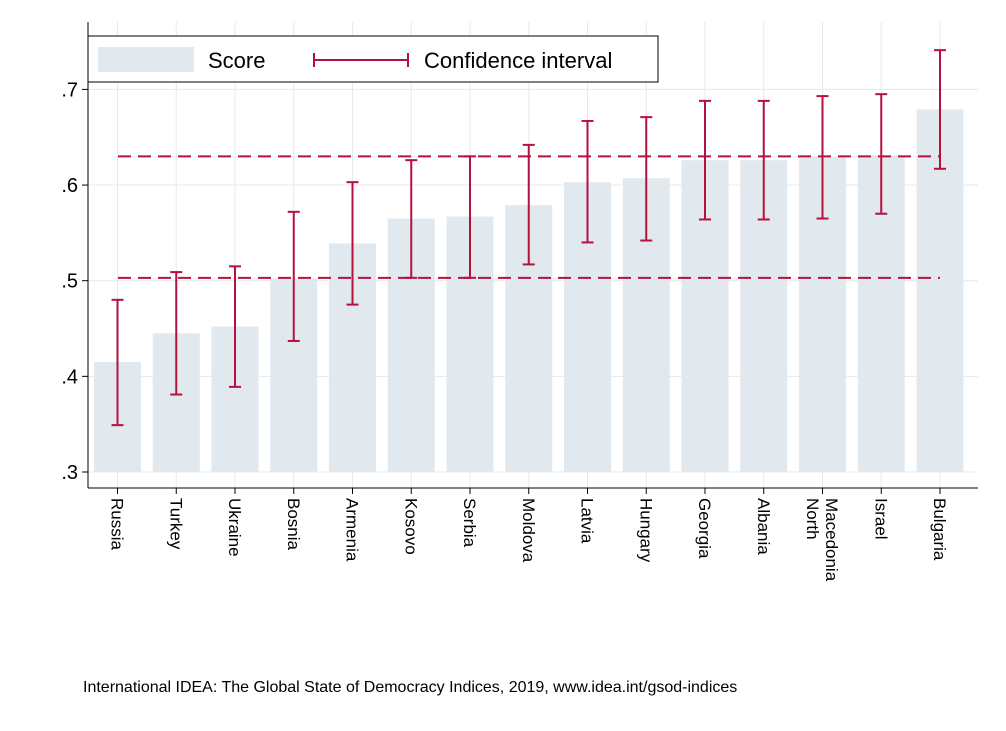 The image size is (1006, 731). I want to click on y-tick-label-1: .4, so click(69, 377).